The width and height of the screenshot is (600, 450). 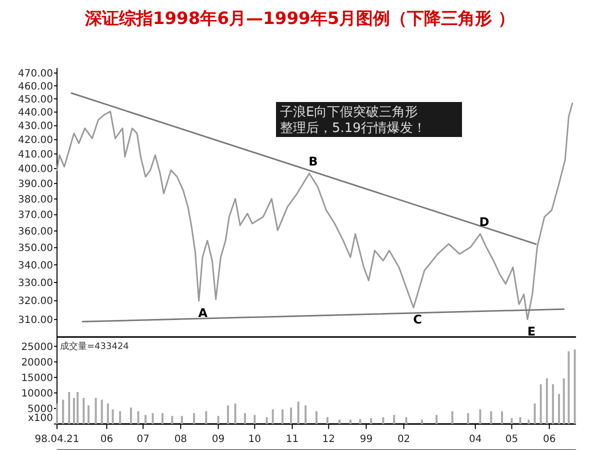 I want to click on x-tick-label: 07, so click(x=143, y=439).